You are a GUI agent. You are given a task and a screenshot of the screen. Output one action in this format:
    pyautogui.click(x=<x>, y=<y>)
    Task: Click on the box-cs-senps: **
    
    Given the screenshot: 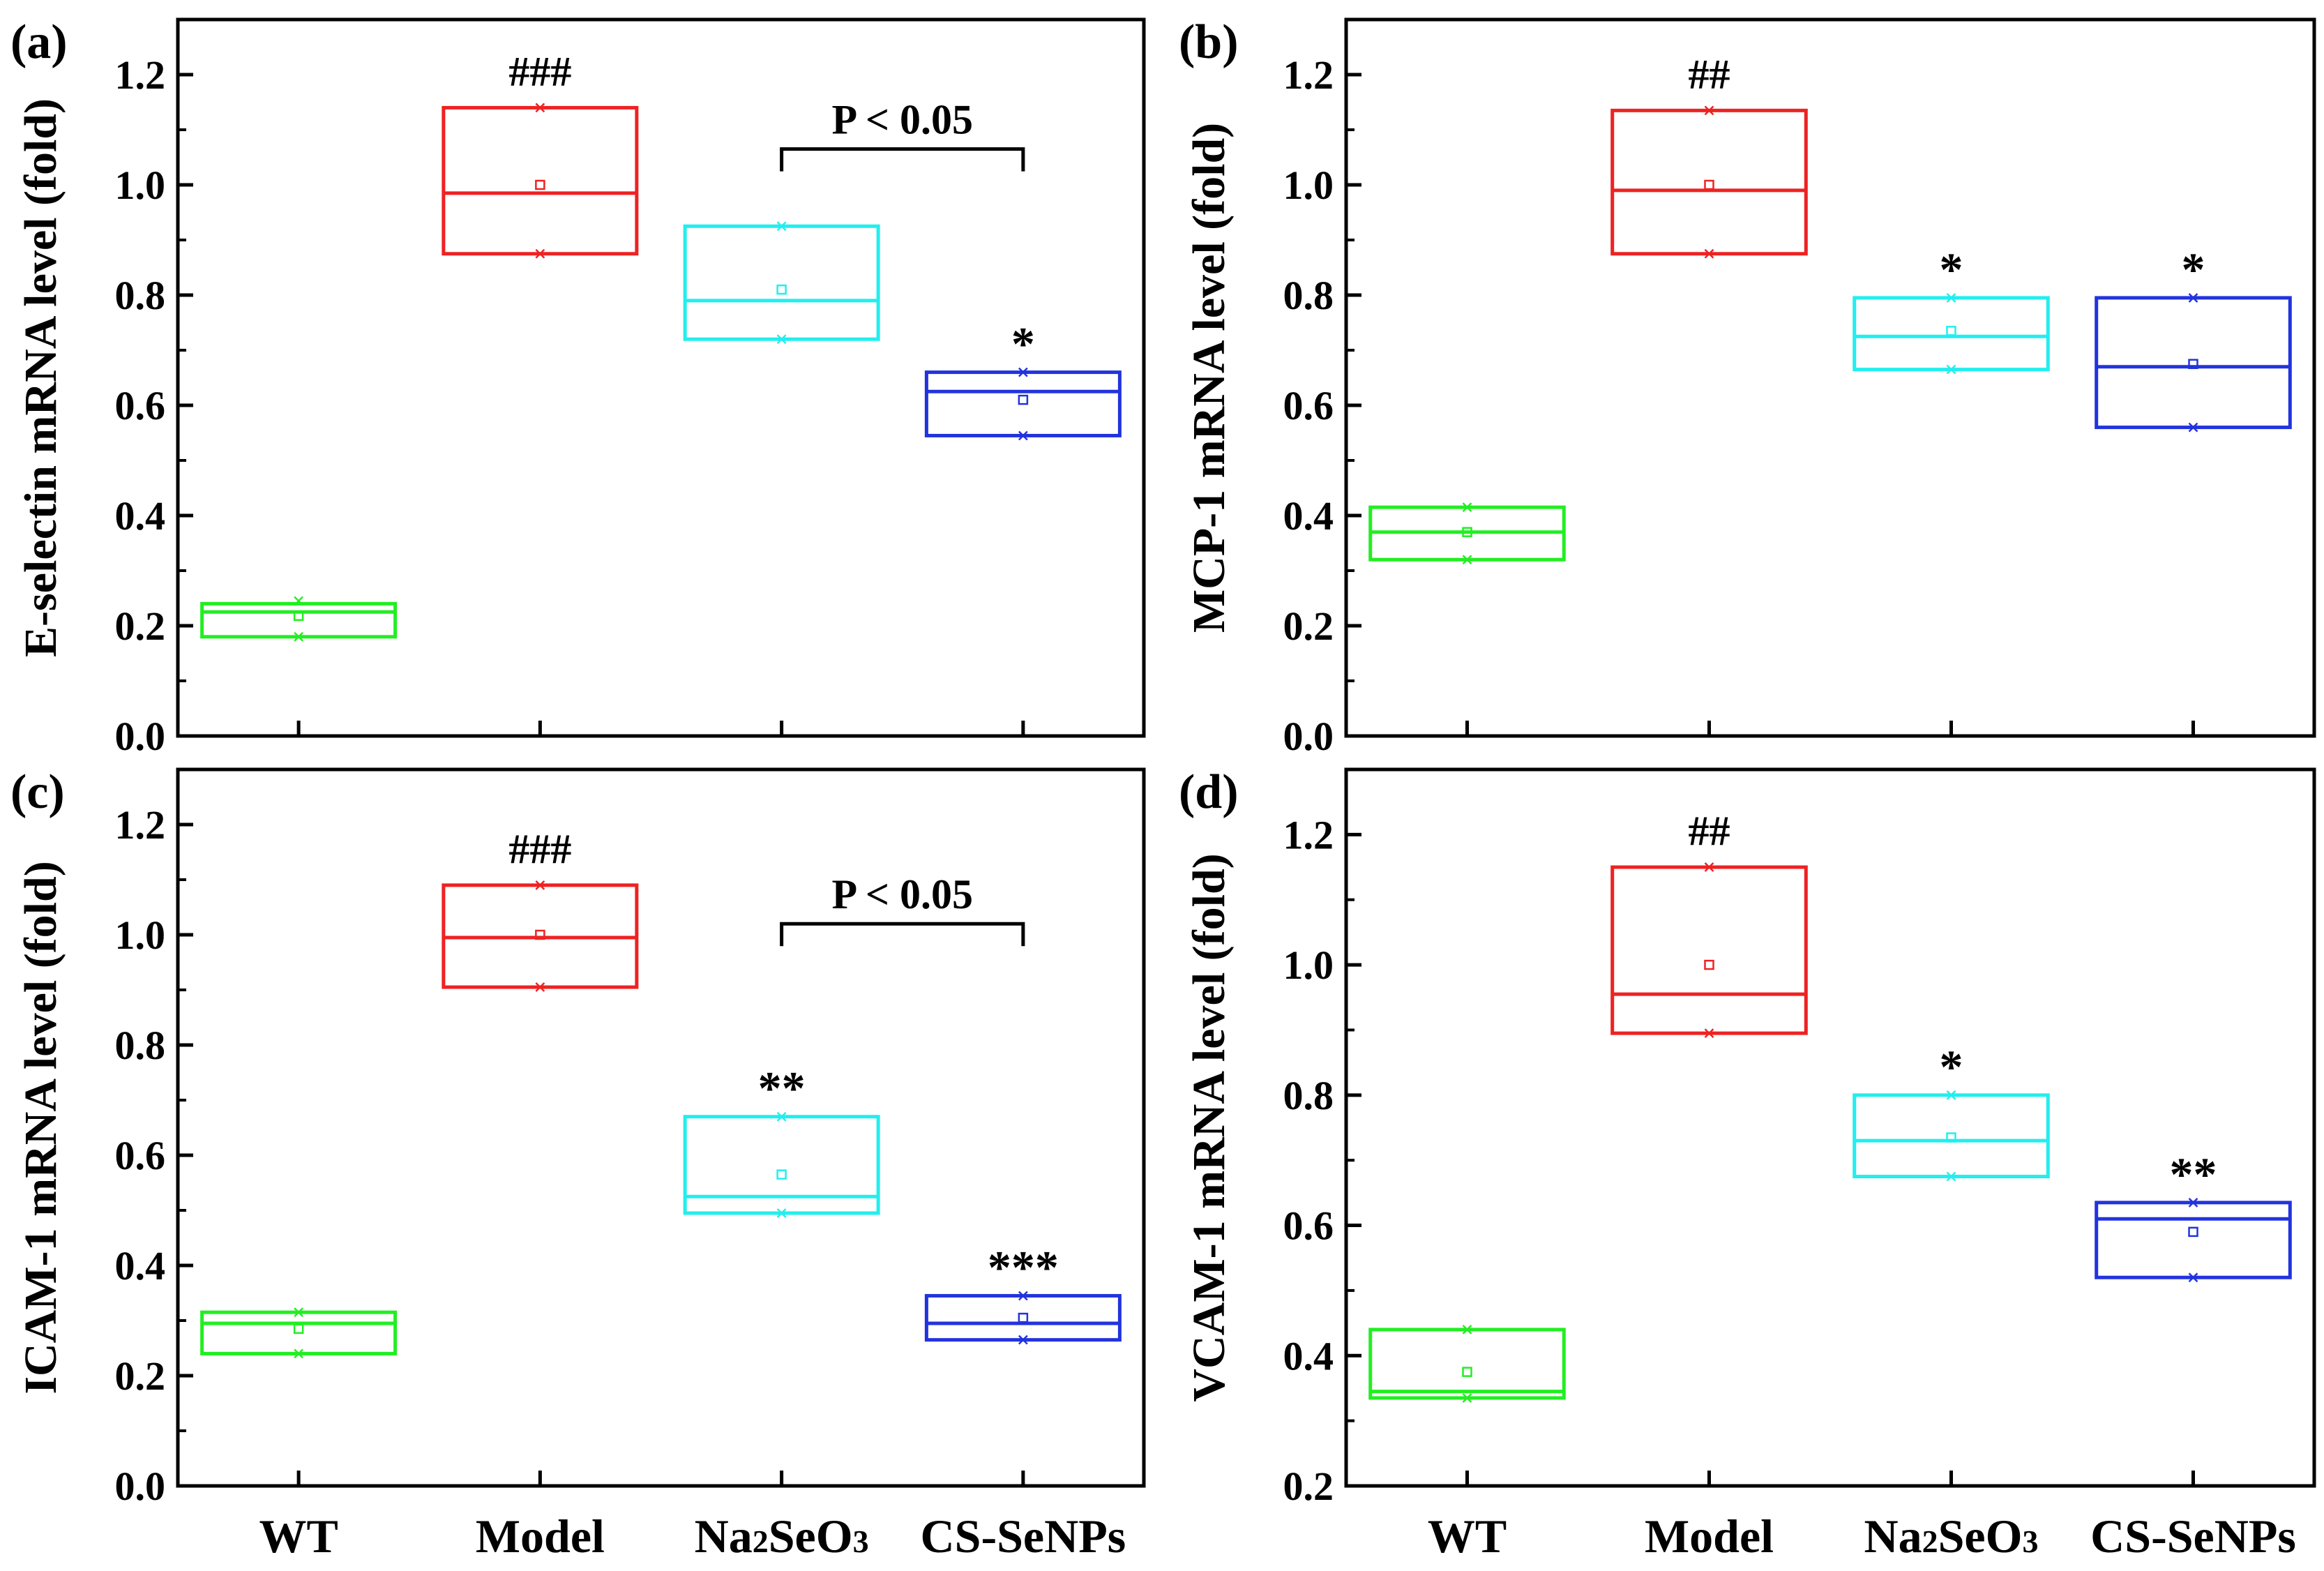 What is the action you would take?
    pyautogui.click(x=2193, y=1215)
    